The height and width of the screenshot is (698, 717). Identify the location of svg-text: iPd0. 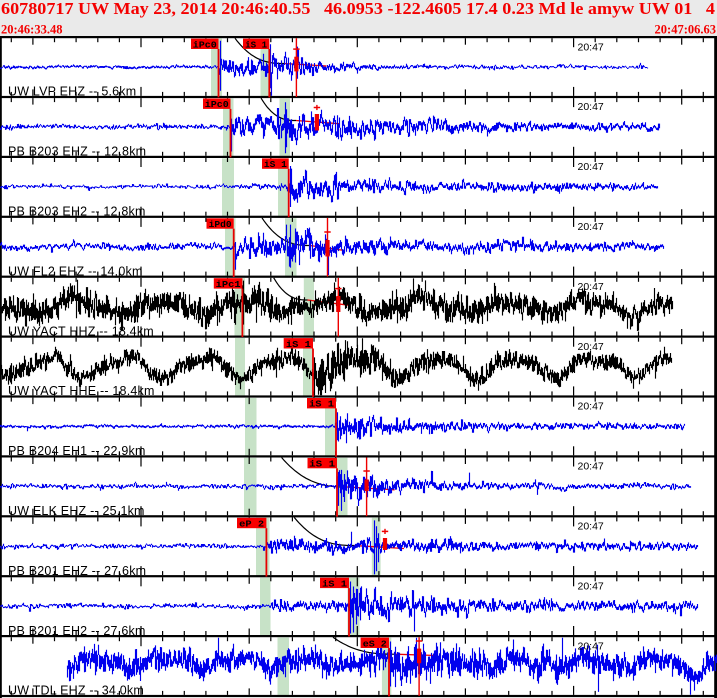
(220, 224).